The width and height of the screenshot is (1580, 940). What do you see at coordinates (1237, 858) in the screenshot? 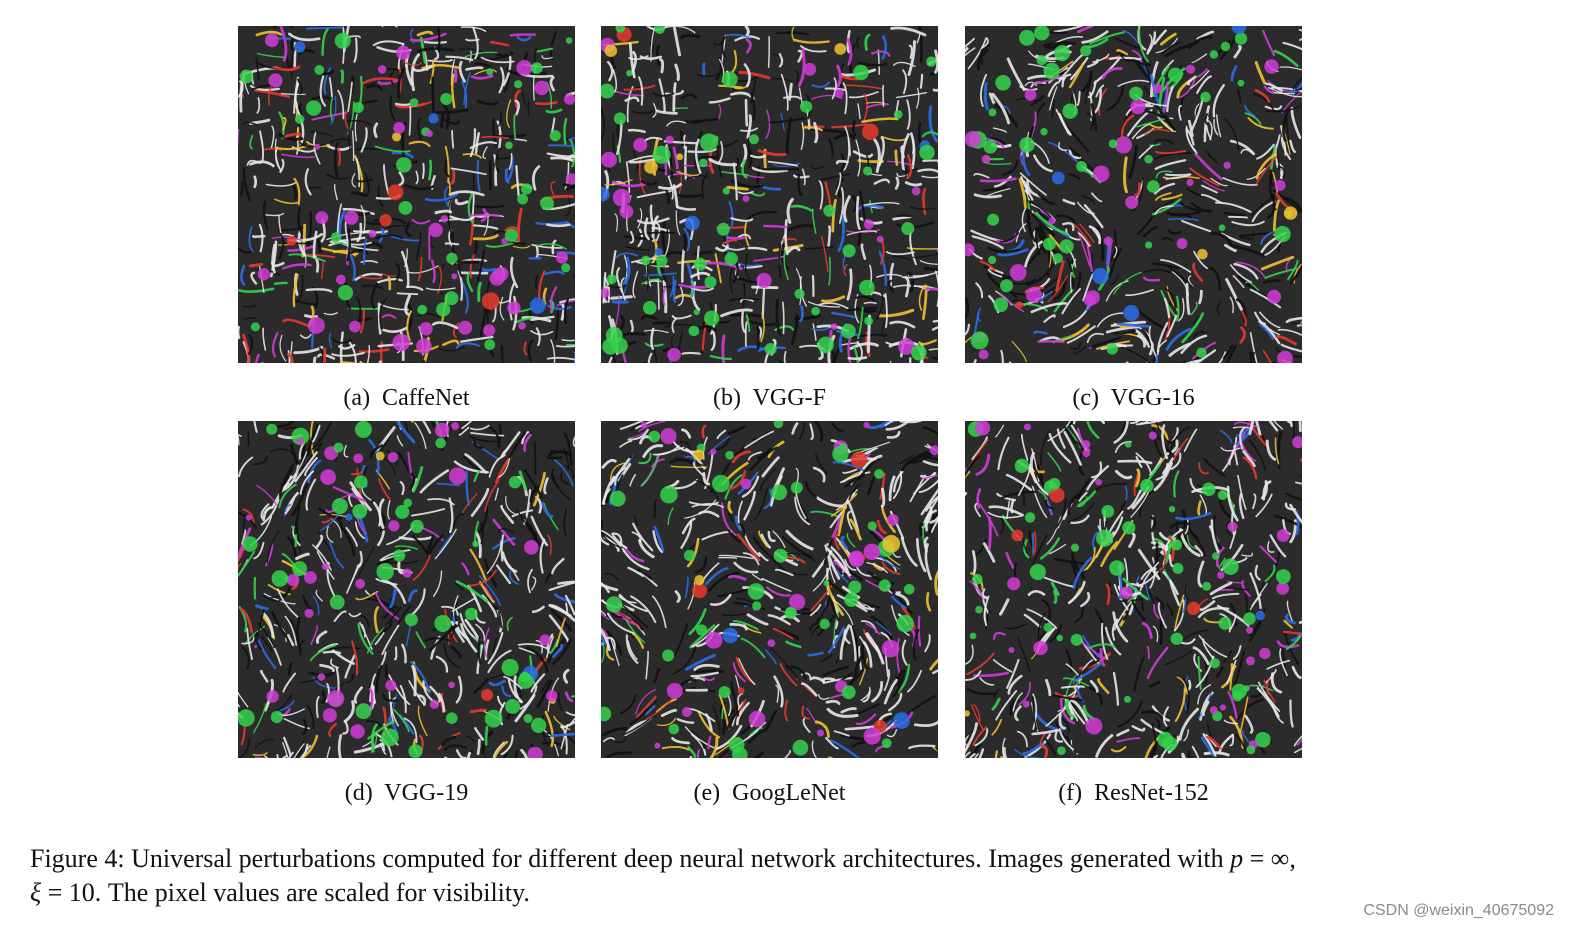
I see `caption-p-symbol: p` at bounding box center [1237, 858].